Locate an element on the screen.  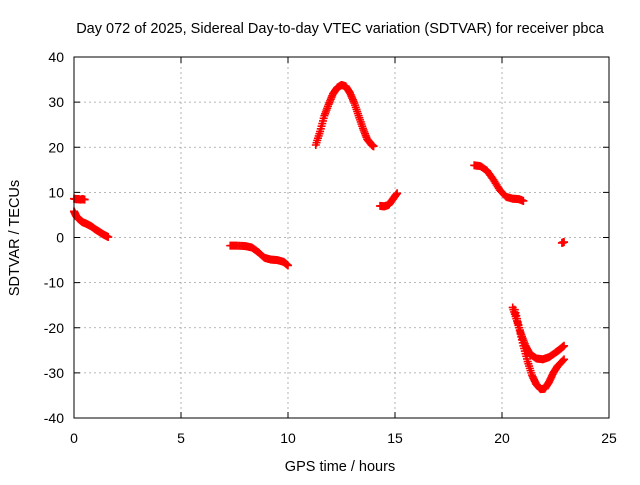
y-tick-label: -40 is located at coordinates (54, 418).